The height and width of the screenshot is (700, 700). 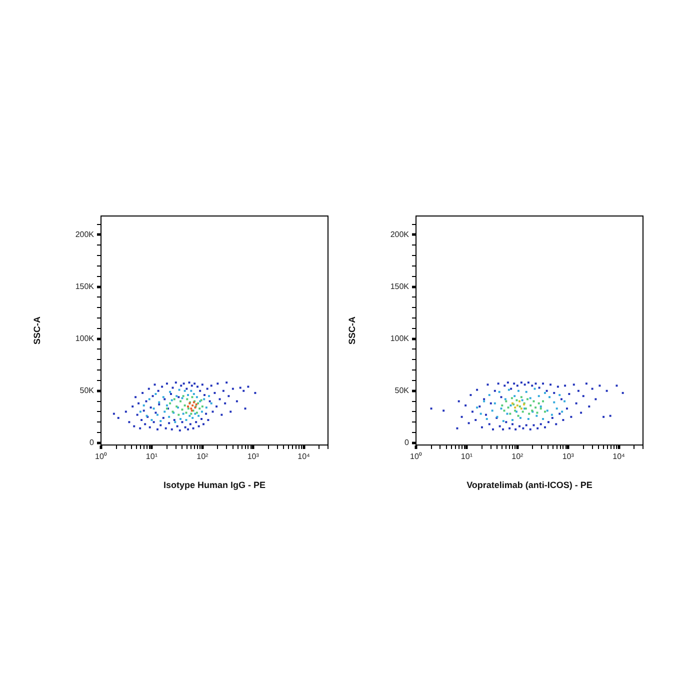 What do you see at coordinates (529, 485) in the screenshot?
I see `x-axis-title: Vopratelimab (anti-ICOS) - PE` at bounding box center [529, 485].